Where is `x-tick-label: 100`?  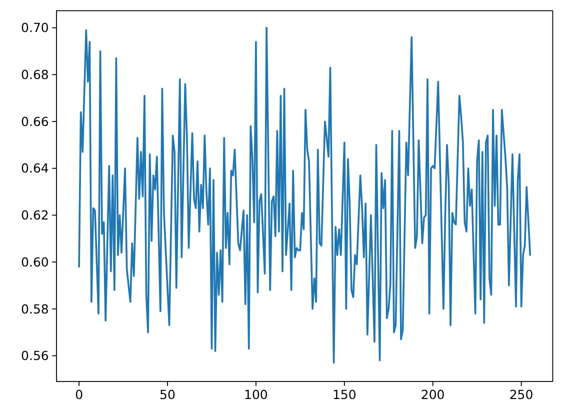
x-tick-label: 100 is located at coordinates (256, 394).